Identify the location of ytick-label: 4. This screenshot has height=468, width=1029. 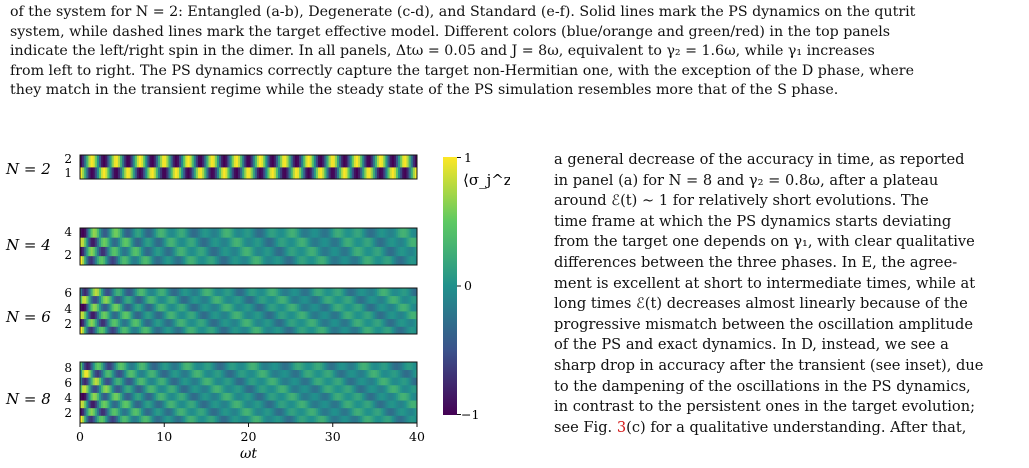
(68, 232).